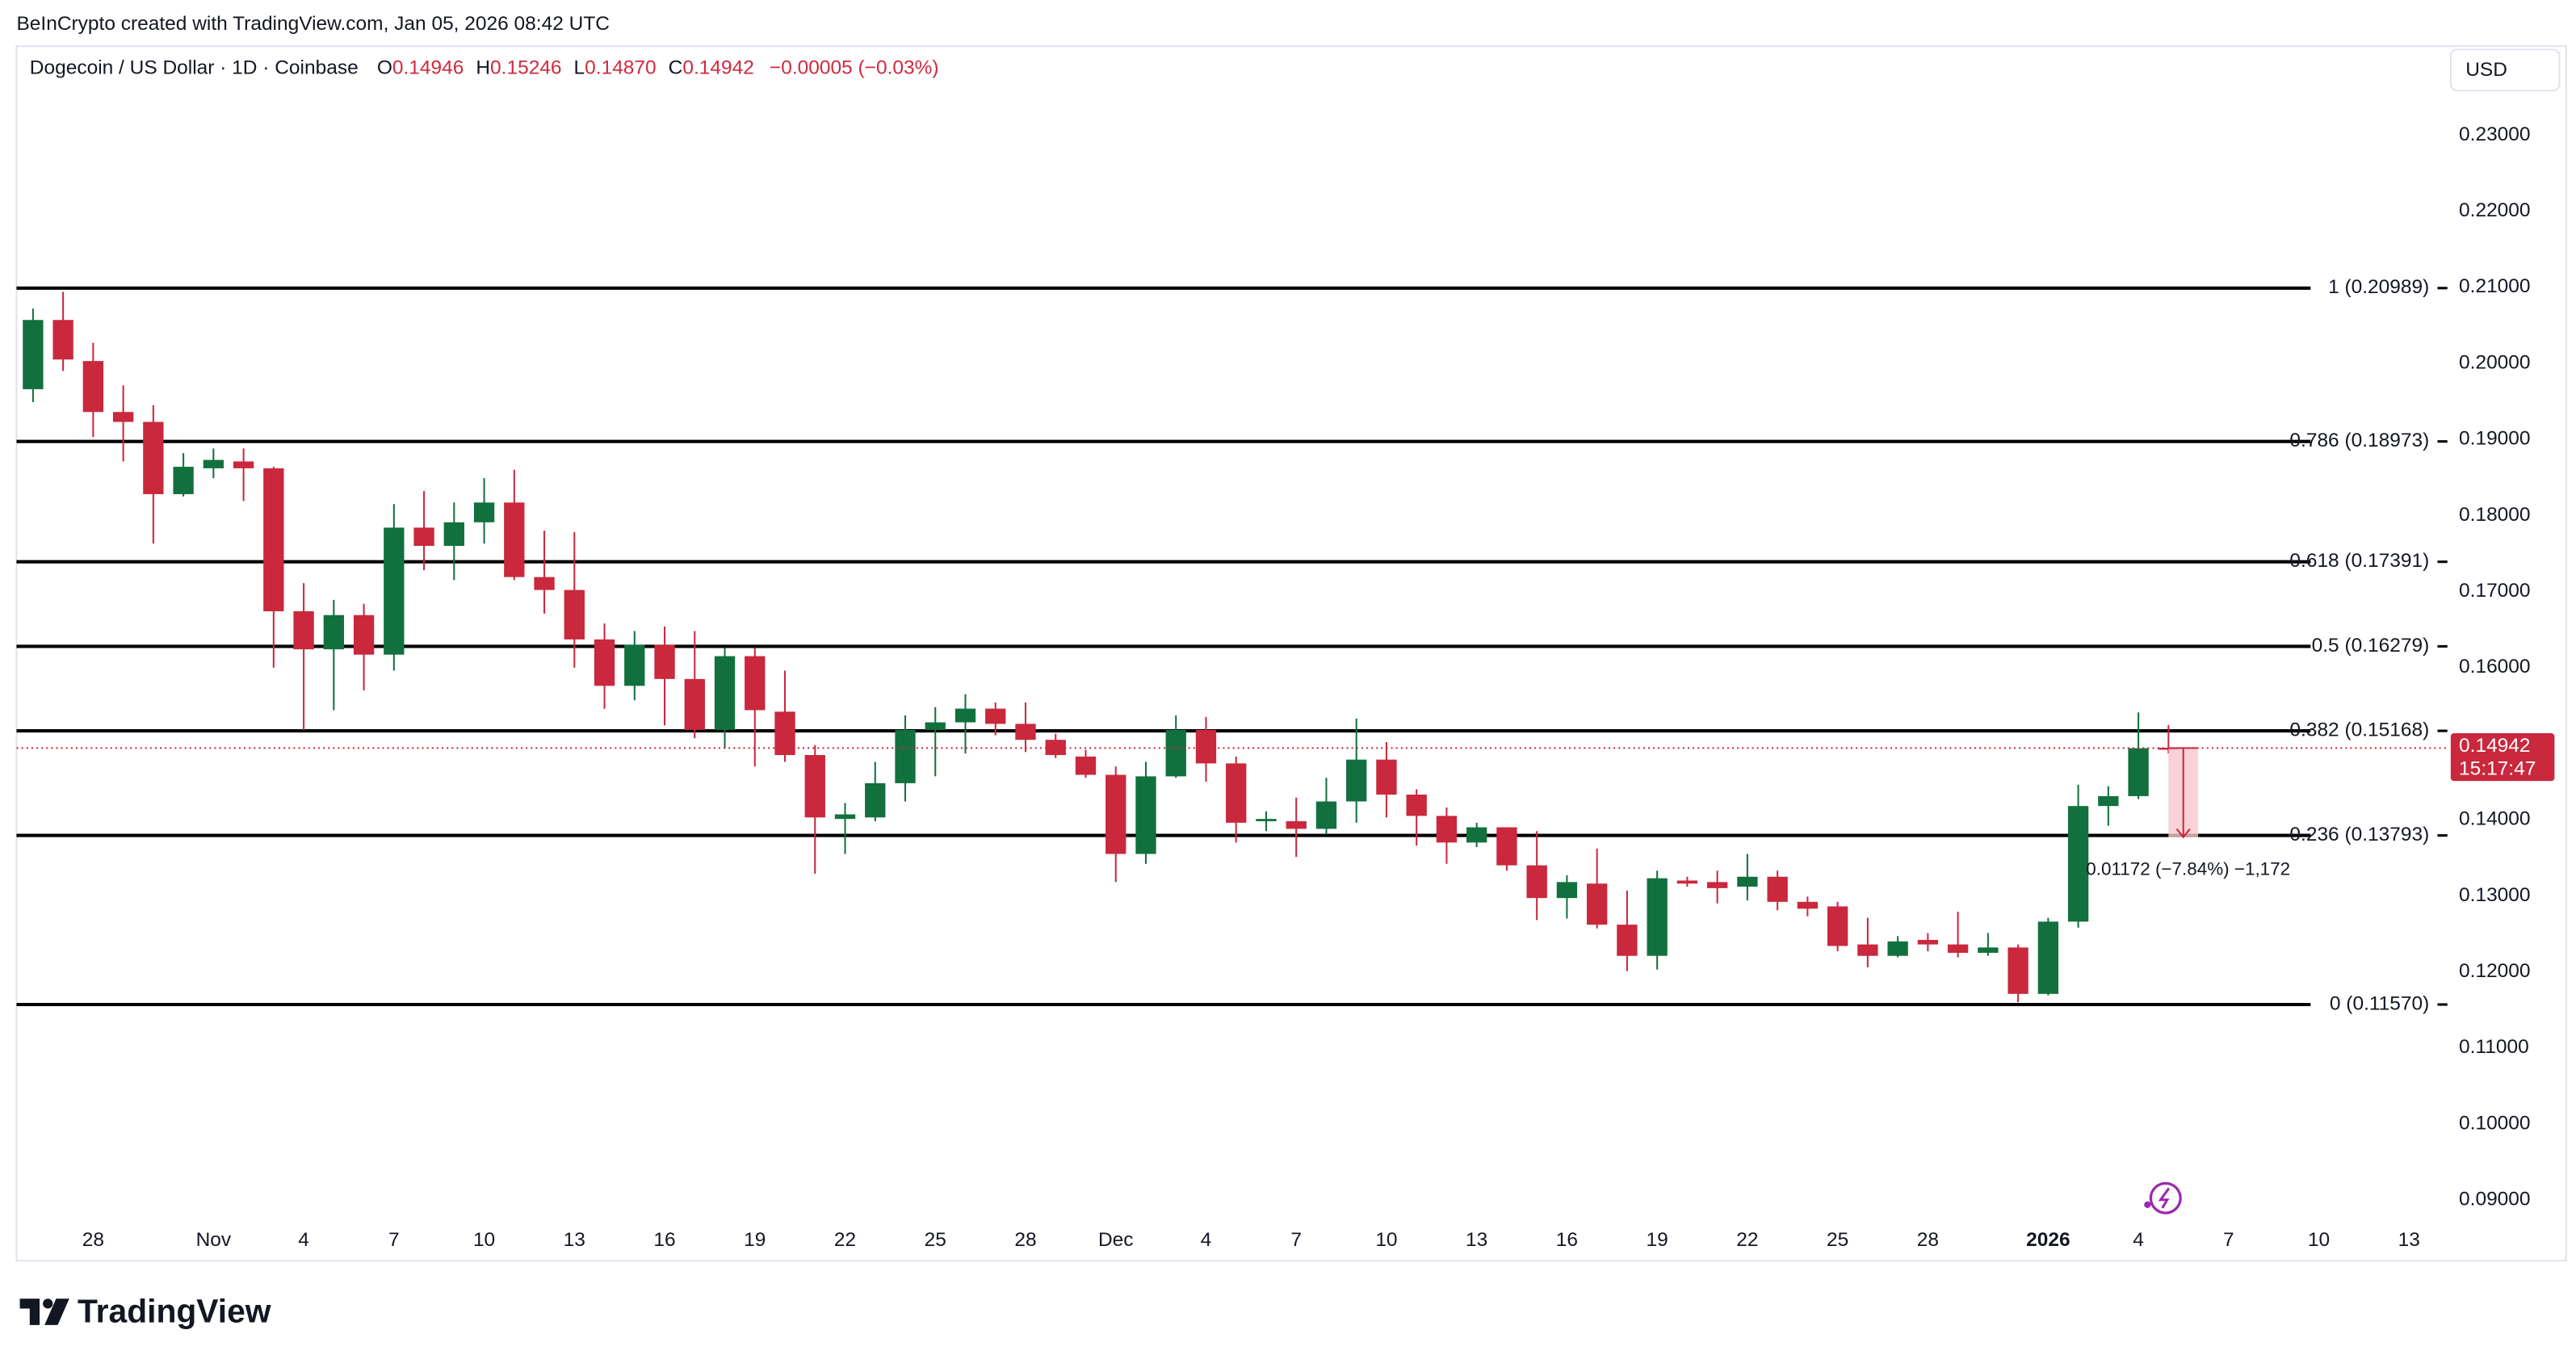 The height and width of the screenshot is (1355, 2576). Describe the element at coordinates (2494, 1047) in the screenshot. I see `y-tick-label: 0.11000` at that location.